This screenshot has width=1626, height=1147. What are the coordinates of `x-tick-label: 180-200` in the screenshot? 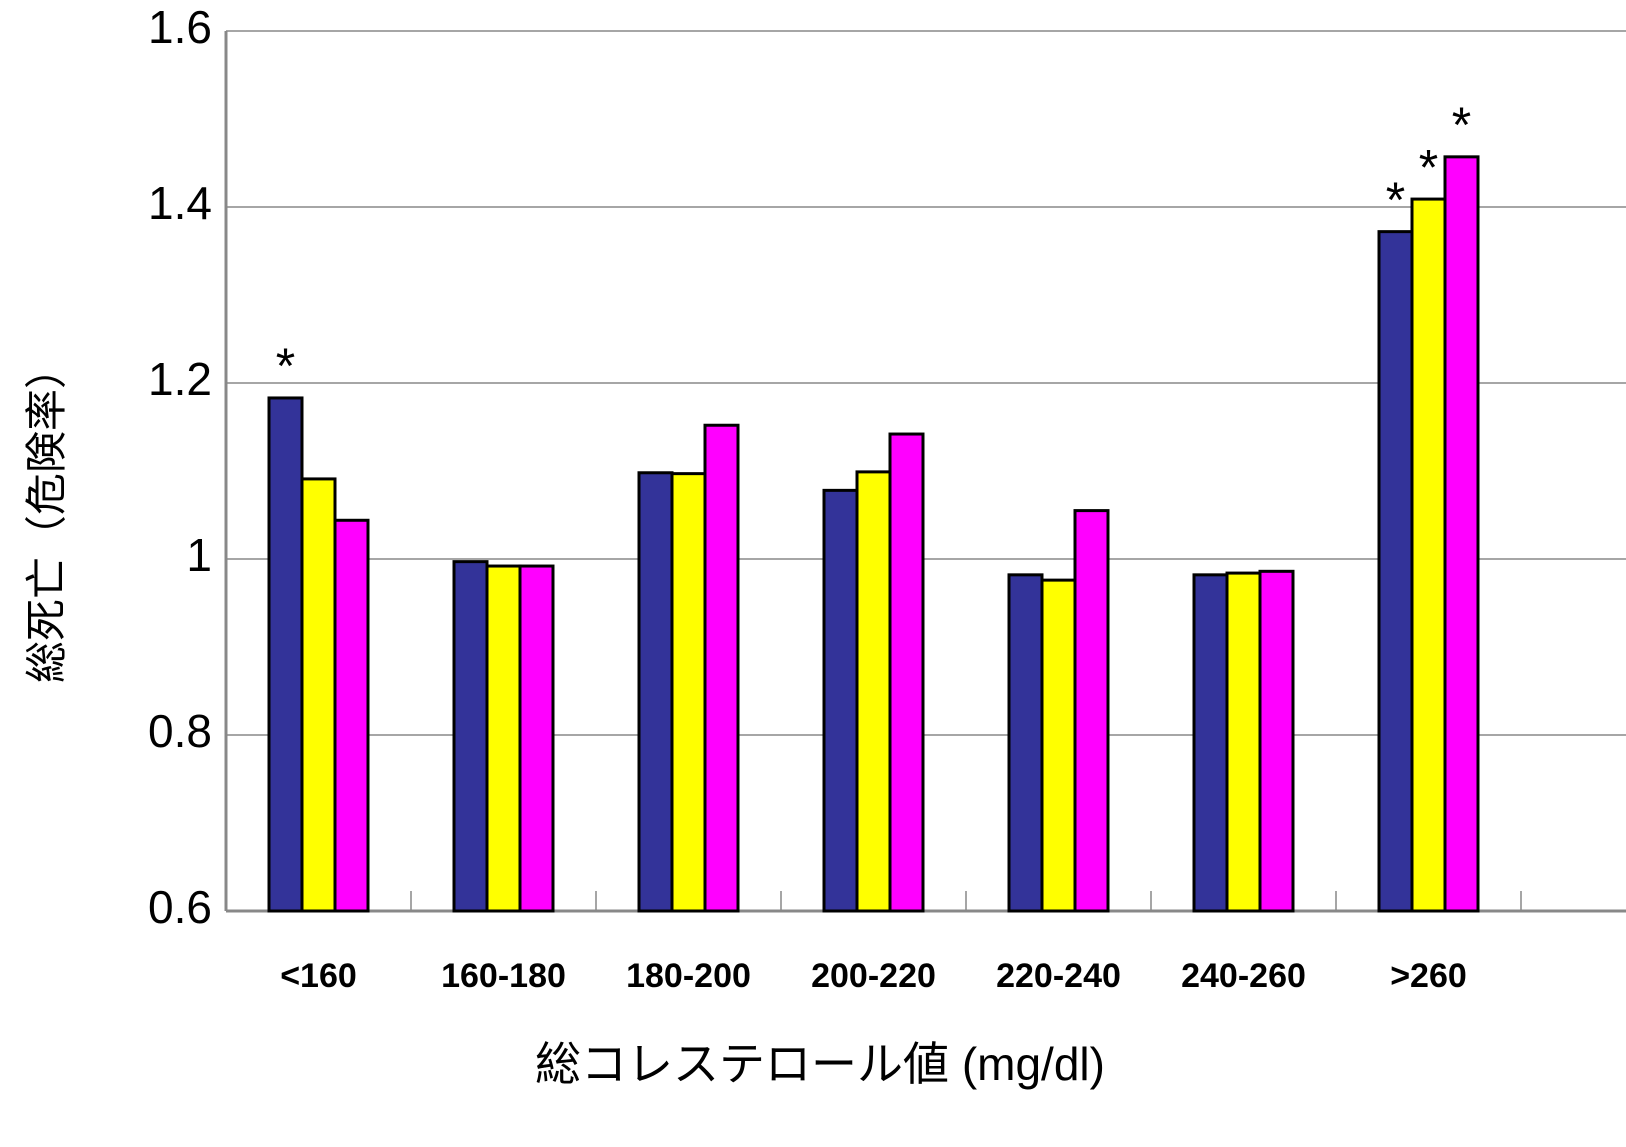 It's located at (688, 976).